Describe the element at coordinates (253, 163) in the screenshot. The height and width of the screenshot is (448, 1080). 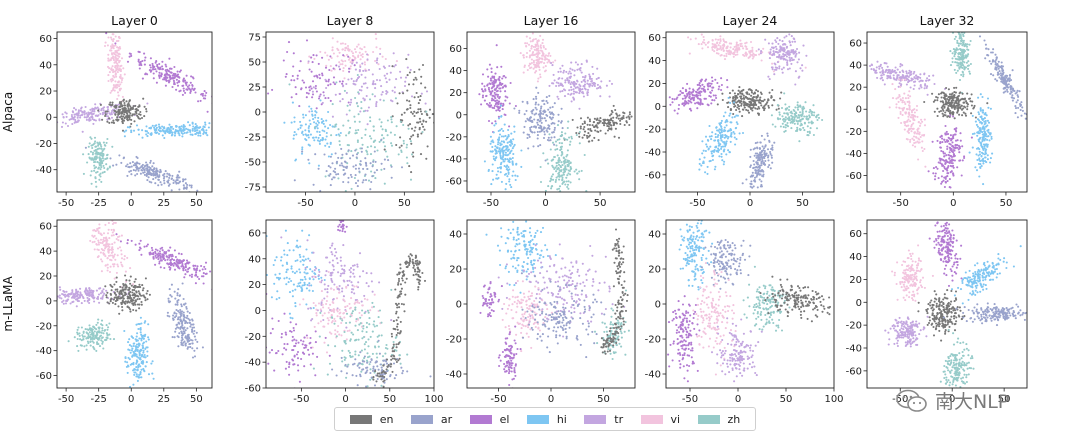
I see `y-tick-label: -50` at that location.